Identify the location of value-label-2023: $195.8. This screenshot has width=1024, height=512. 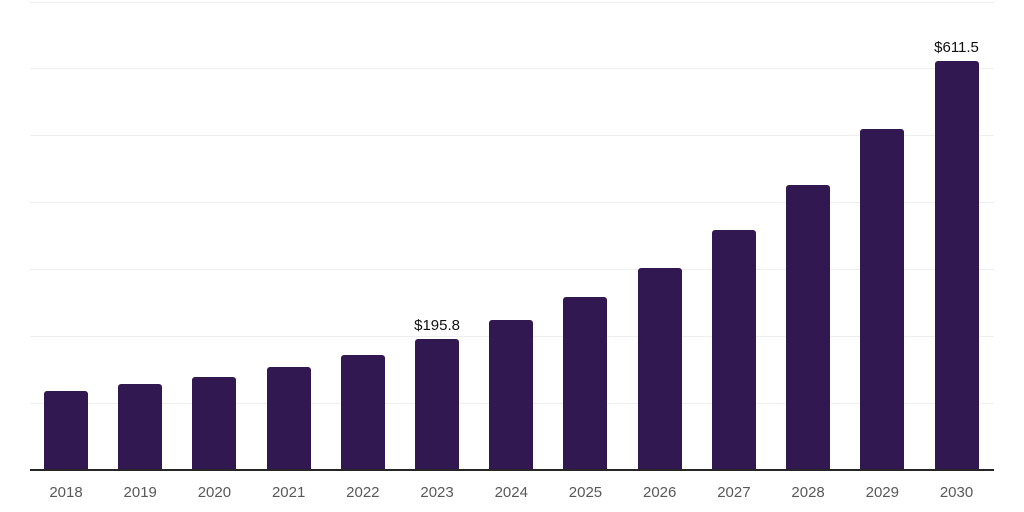
(437, 326).